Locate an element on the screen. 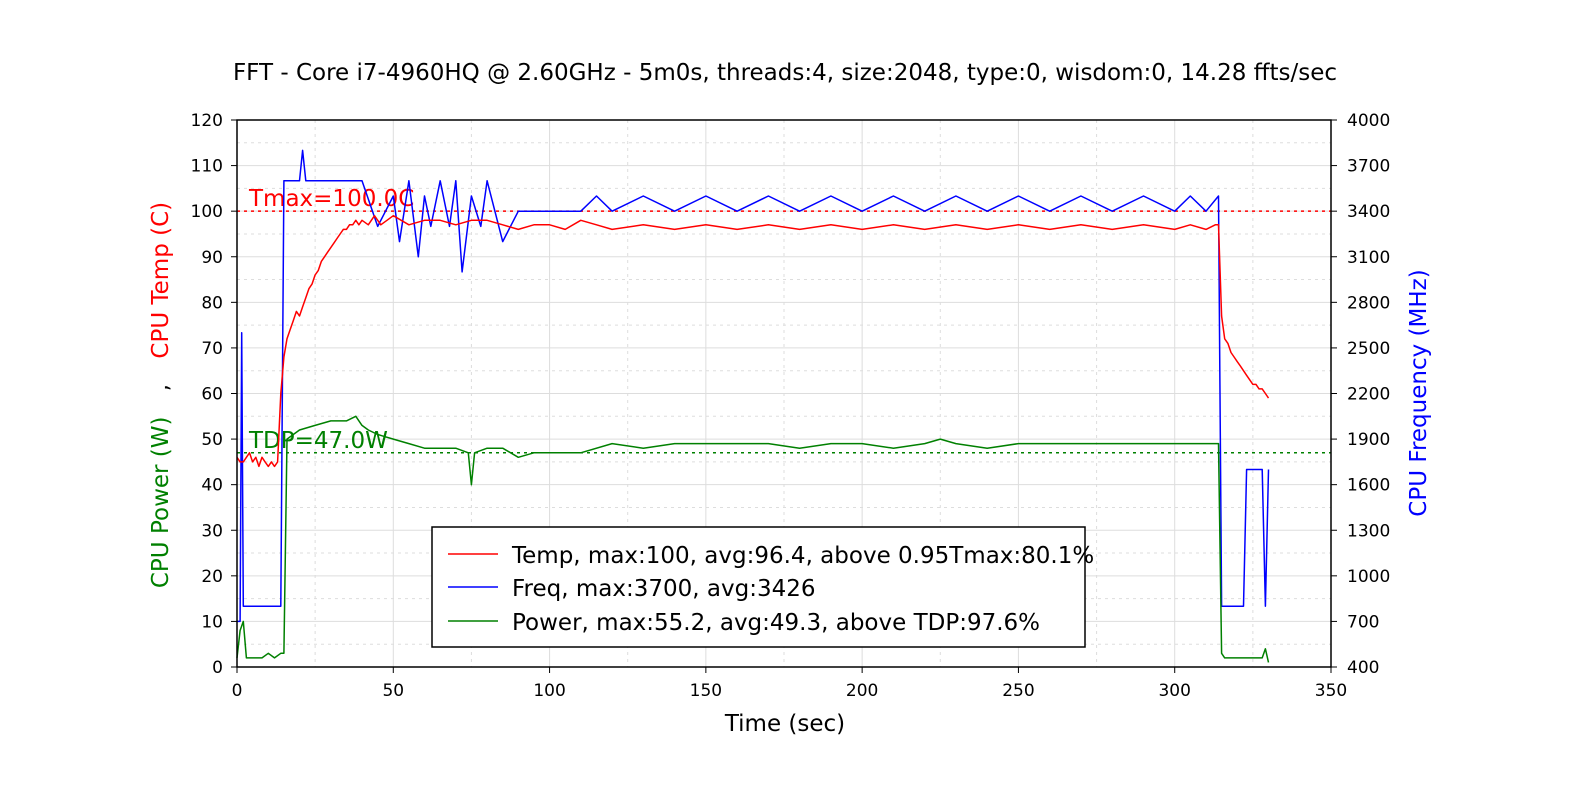  legend-label-freq: Freq, max:3700, avg:3426 is located at coordinates (663, 589).